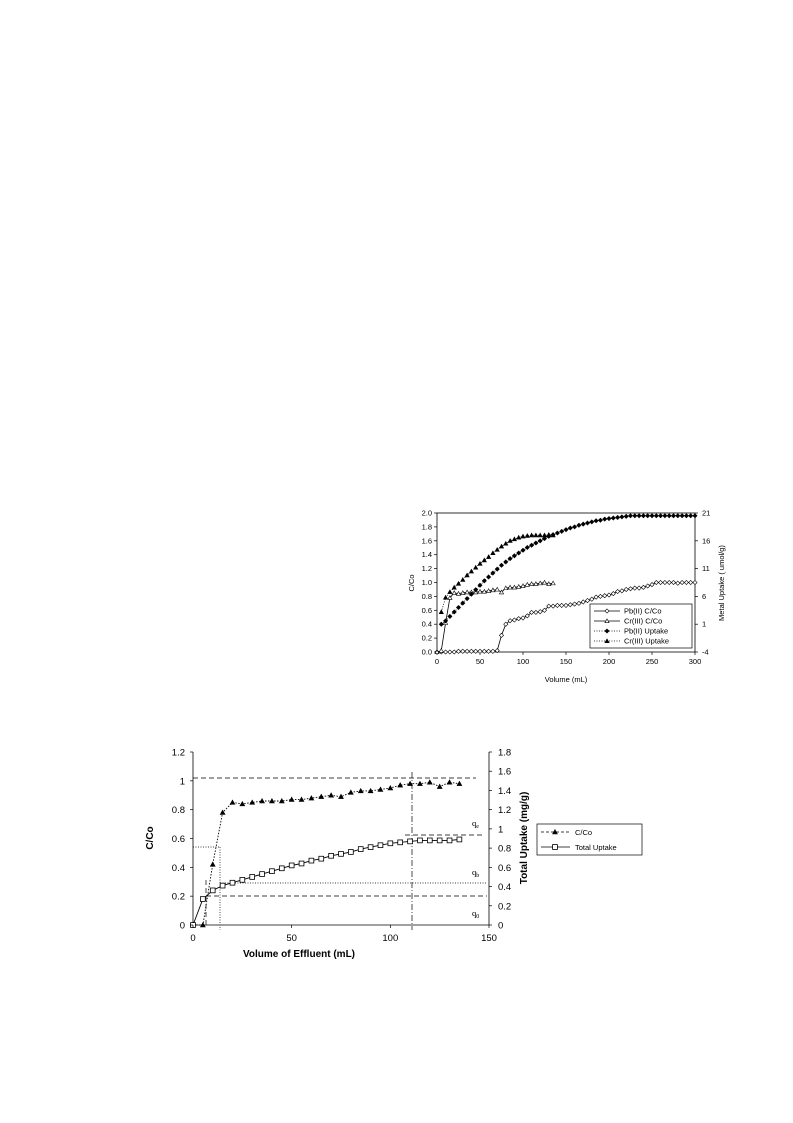 The width and height of the screenshot is (793, 1123). Describe the element at coordinates (504, 906) in the screenshot. I see `y2-tick-label: 0.2` at that location.